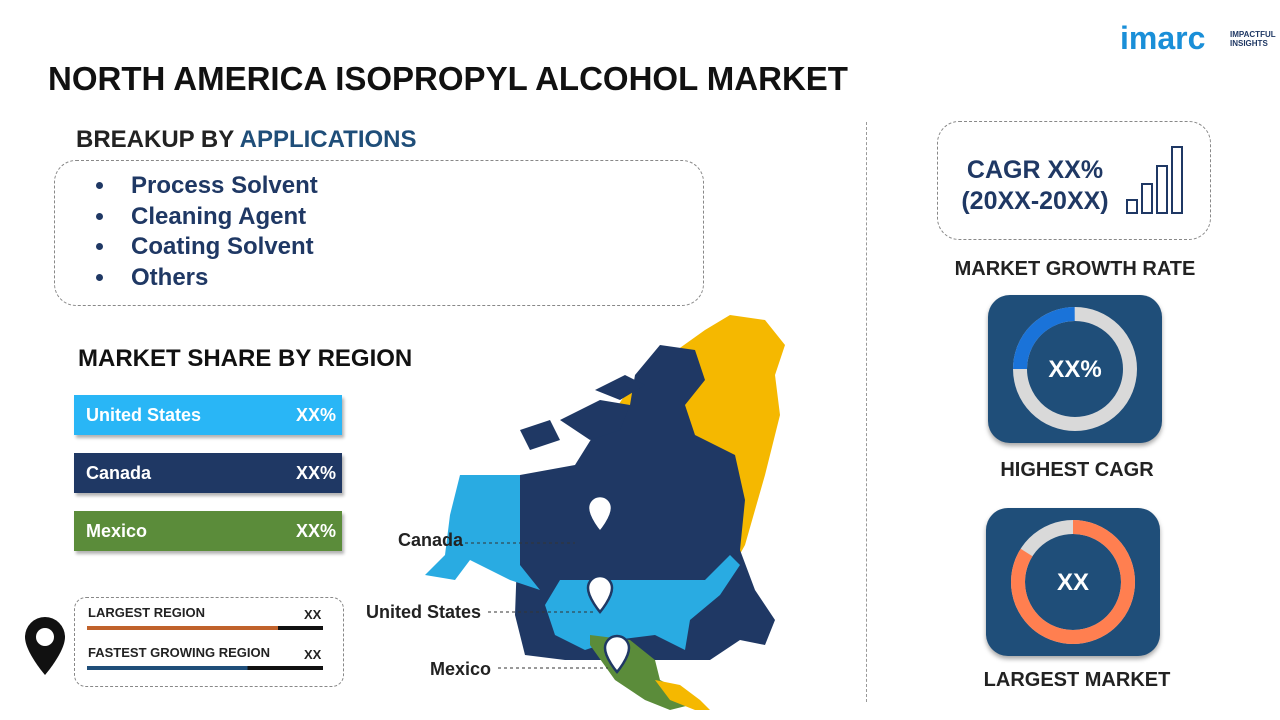 The width and height of the screenshot is (1280, 720). What do you see at coordinates (117, 531) in the screenshot?
I see `region-name: Mexico` at bounding box center [117, 531].